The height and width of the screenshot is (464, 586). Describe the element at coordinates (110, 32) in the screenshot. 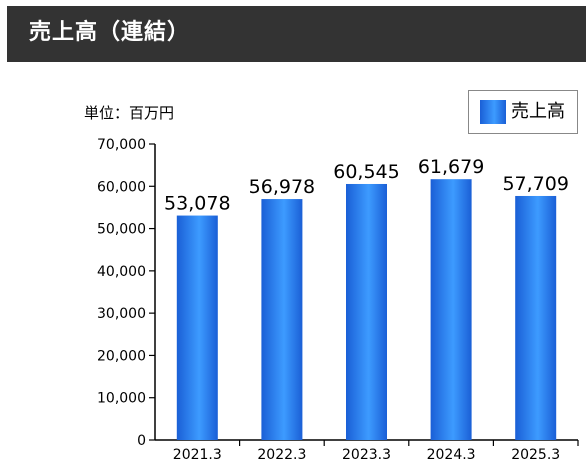

I see `page-title: 売上高（連結）` at that location.